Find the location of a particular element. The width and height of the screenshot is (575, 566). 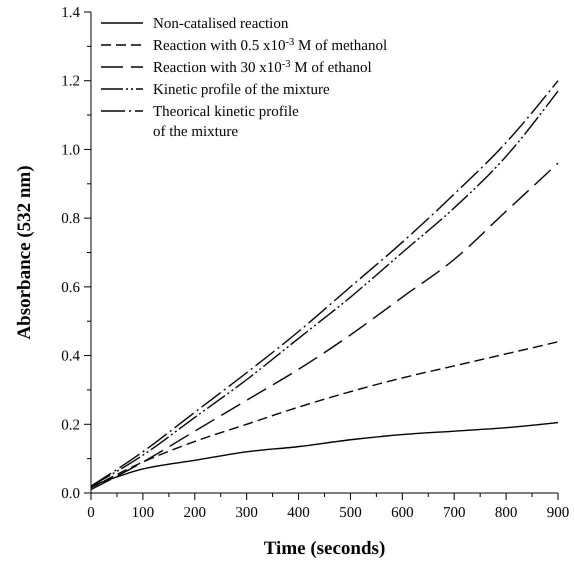

y-tick-label: 1.2 is located at coordinates (70, 82).